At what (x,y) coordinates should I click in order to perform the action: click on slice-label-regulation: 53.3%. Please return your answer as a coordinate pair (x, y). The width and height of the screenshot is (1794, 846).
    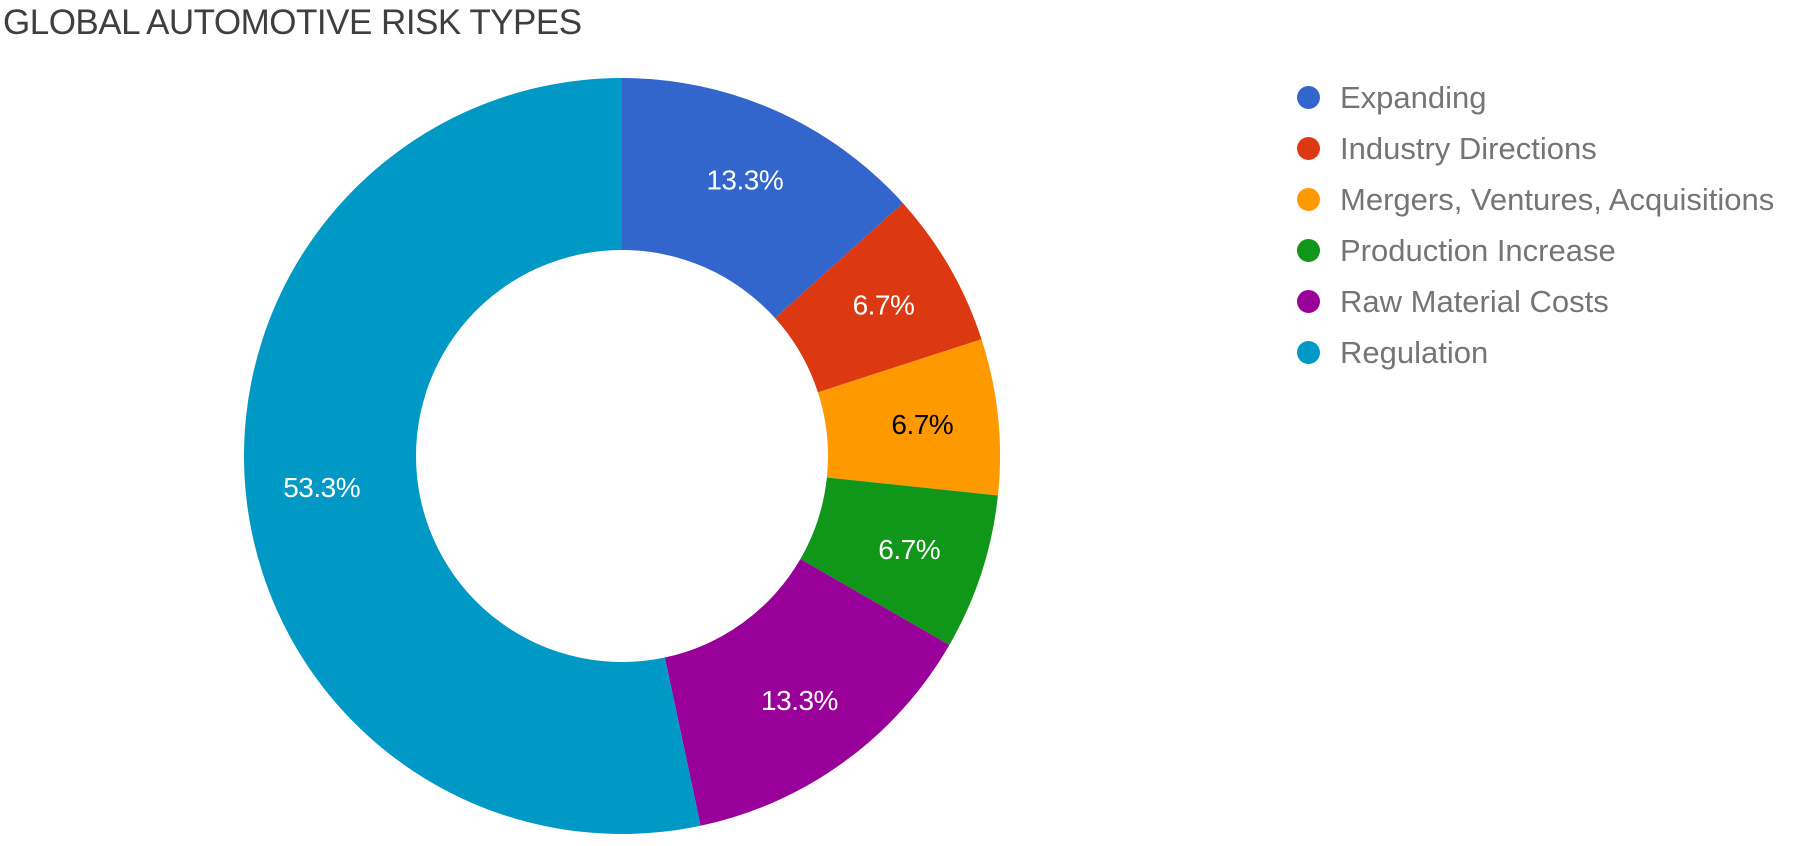
    Looking at the image, I should click on (321, 487).